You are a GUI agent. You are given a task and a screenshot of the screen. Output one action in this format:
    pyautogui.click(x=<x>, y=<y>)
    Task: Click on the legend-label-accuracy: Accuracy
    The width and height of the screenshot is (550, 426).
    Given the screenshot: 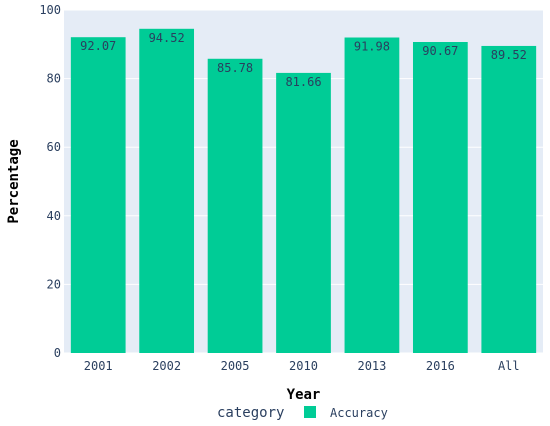 What is the action you would take?
    pyautogui.click(x=359, y=413)
    